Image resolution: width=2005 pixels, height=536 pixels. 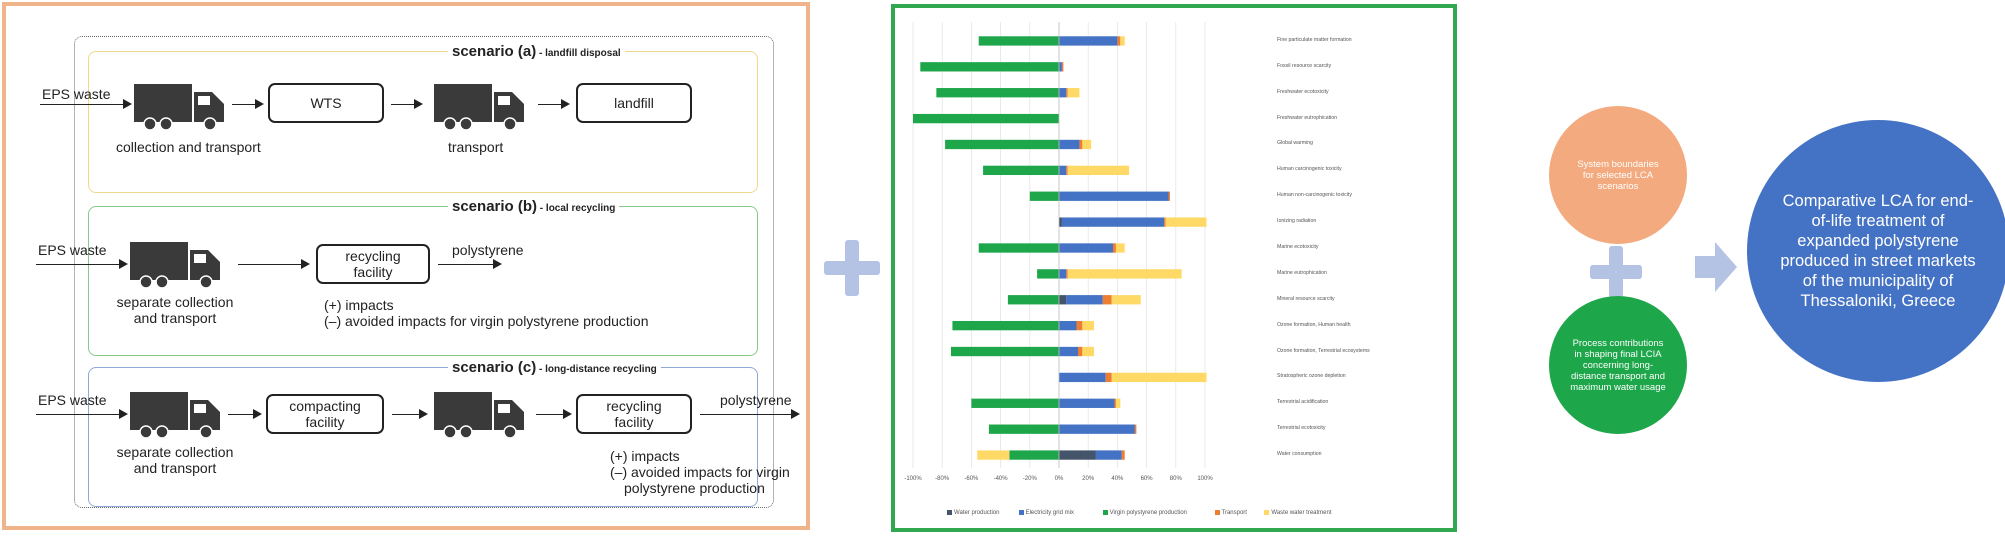 What do you see at coordinates (1301, 428) in the screenshot?
I see `category-label: Terrestrial ecotoxicity` at bounding box center [1301, 428].